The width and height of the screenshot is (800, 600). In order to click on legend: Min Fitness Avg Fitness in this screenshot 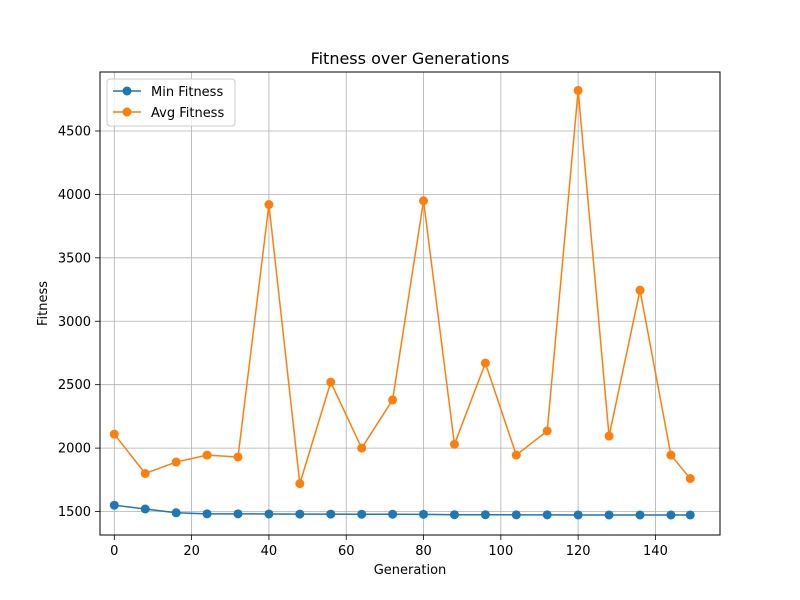, I will do `click(171, 102)`.